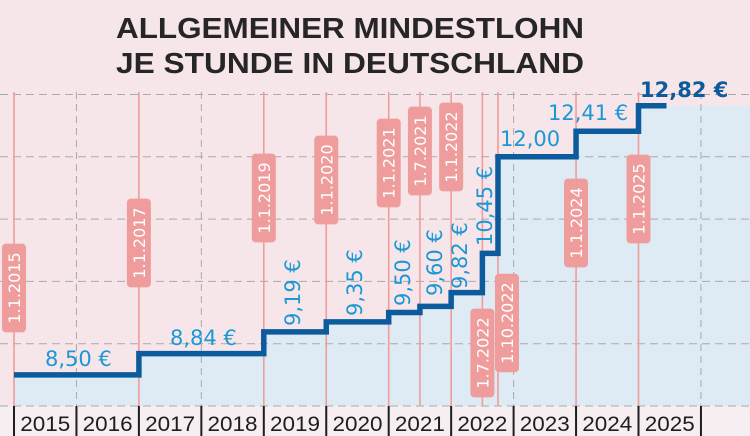 The width and height of the screenshot is (750, 436). I want to click on date-label: 1.7.2022, so click(482, 352).